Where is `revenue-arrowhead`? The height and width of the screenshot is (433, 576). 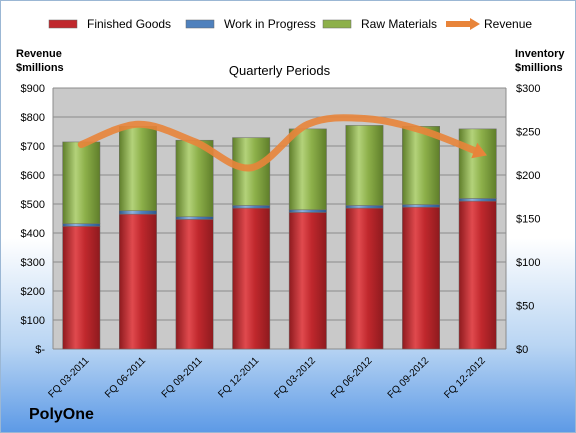 revenue-arrowhead is located at coordinates (479, 150).